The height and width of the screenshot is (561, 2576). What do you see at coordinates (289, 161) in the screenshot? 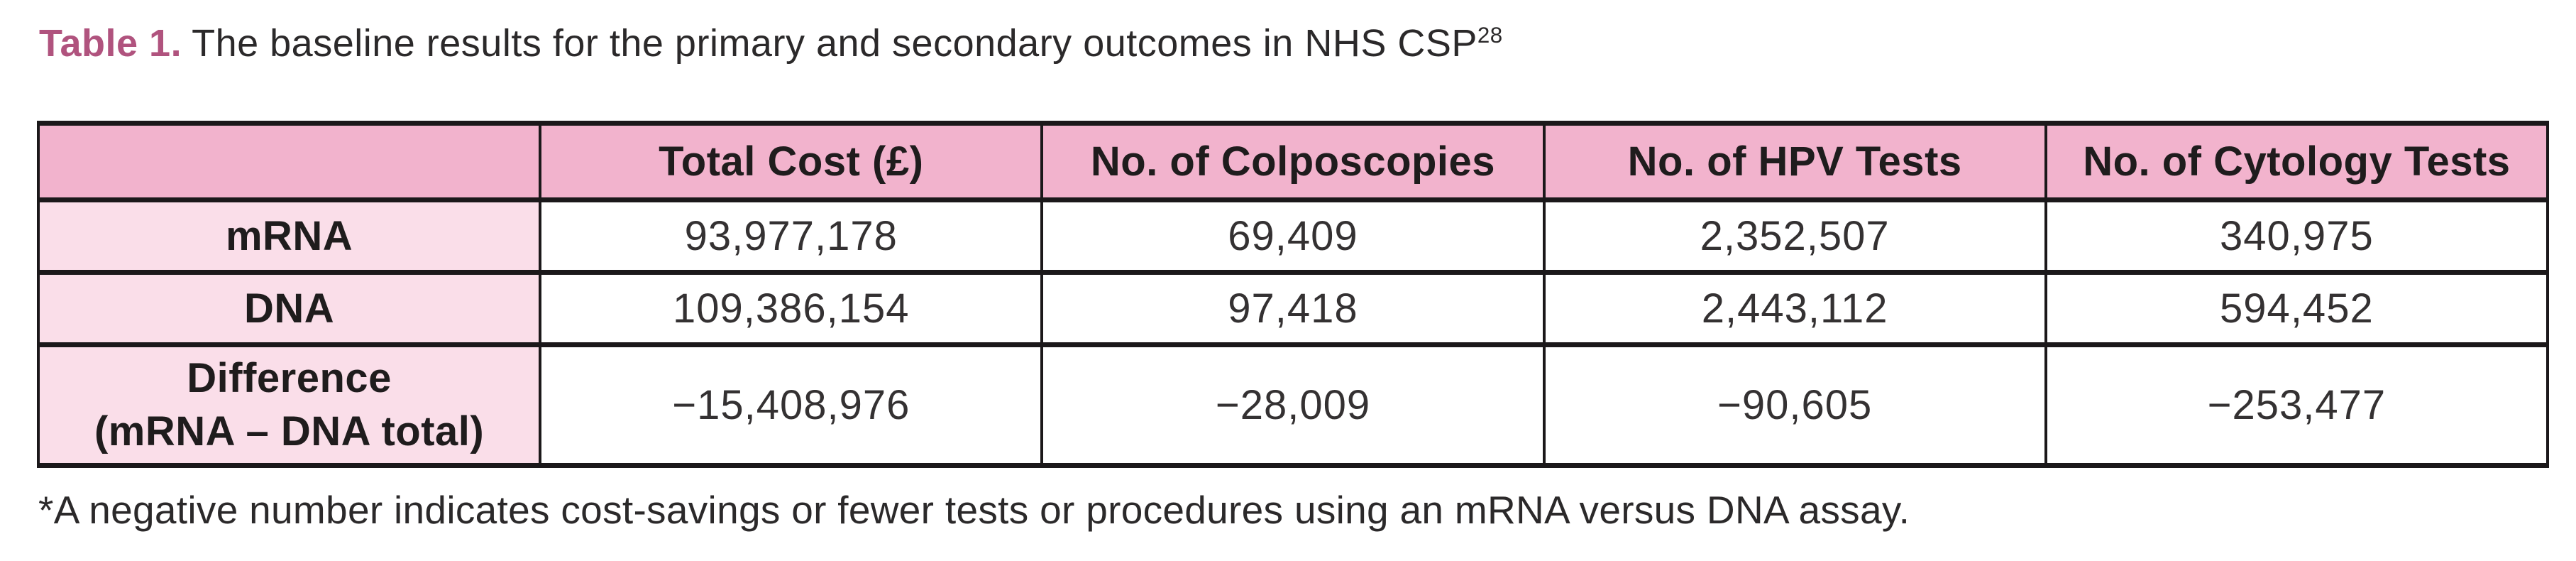
I see `header-cell-empty` at bounding box center [289, 161].